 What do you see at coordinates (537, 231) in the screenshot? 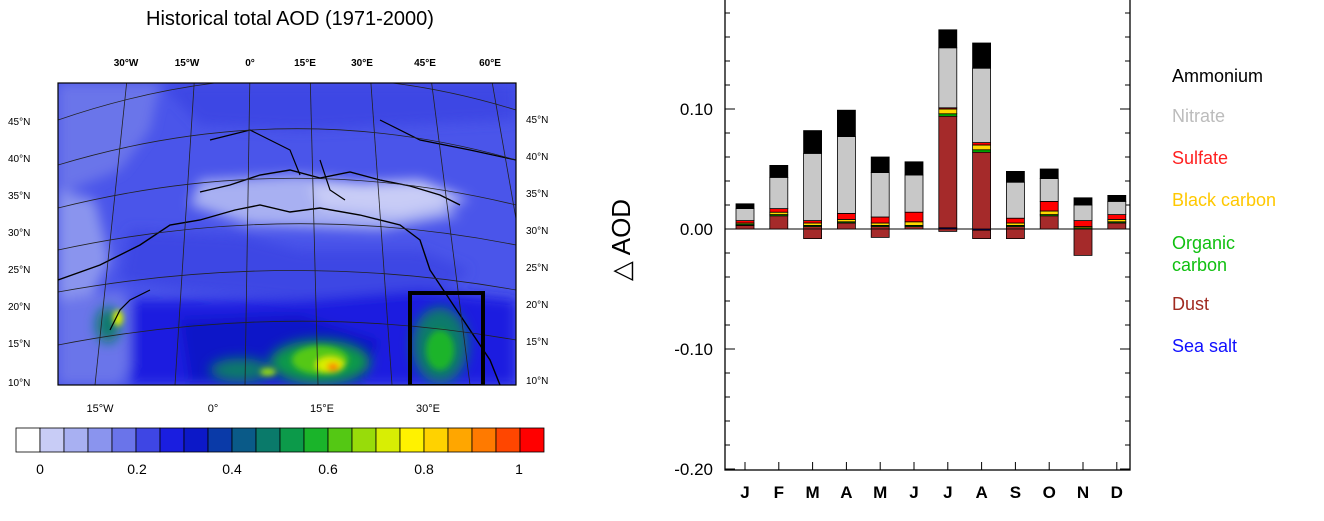
I see `right-lat-label: 30°N` at bounding box center [537, 231].